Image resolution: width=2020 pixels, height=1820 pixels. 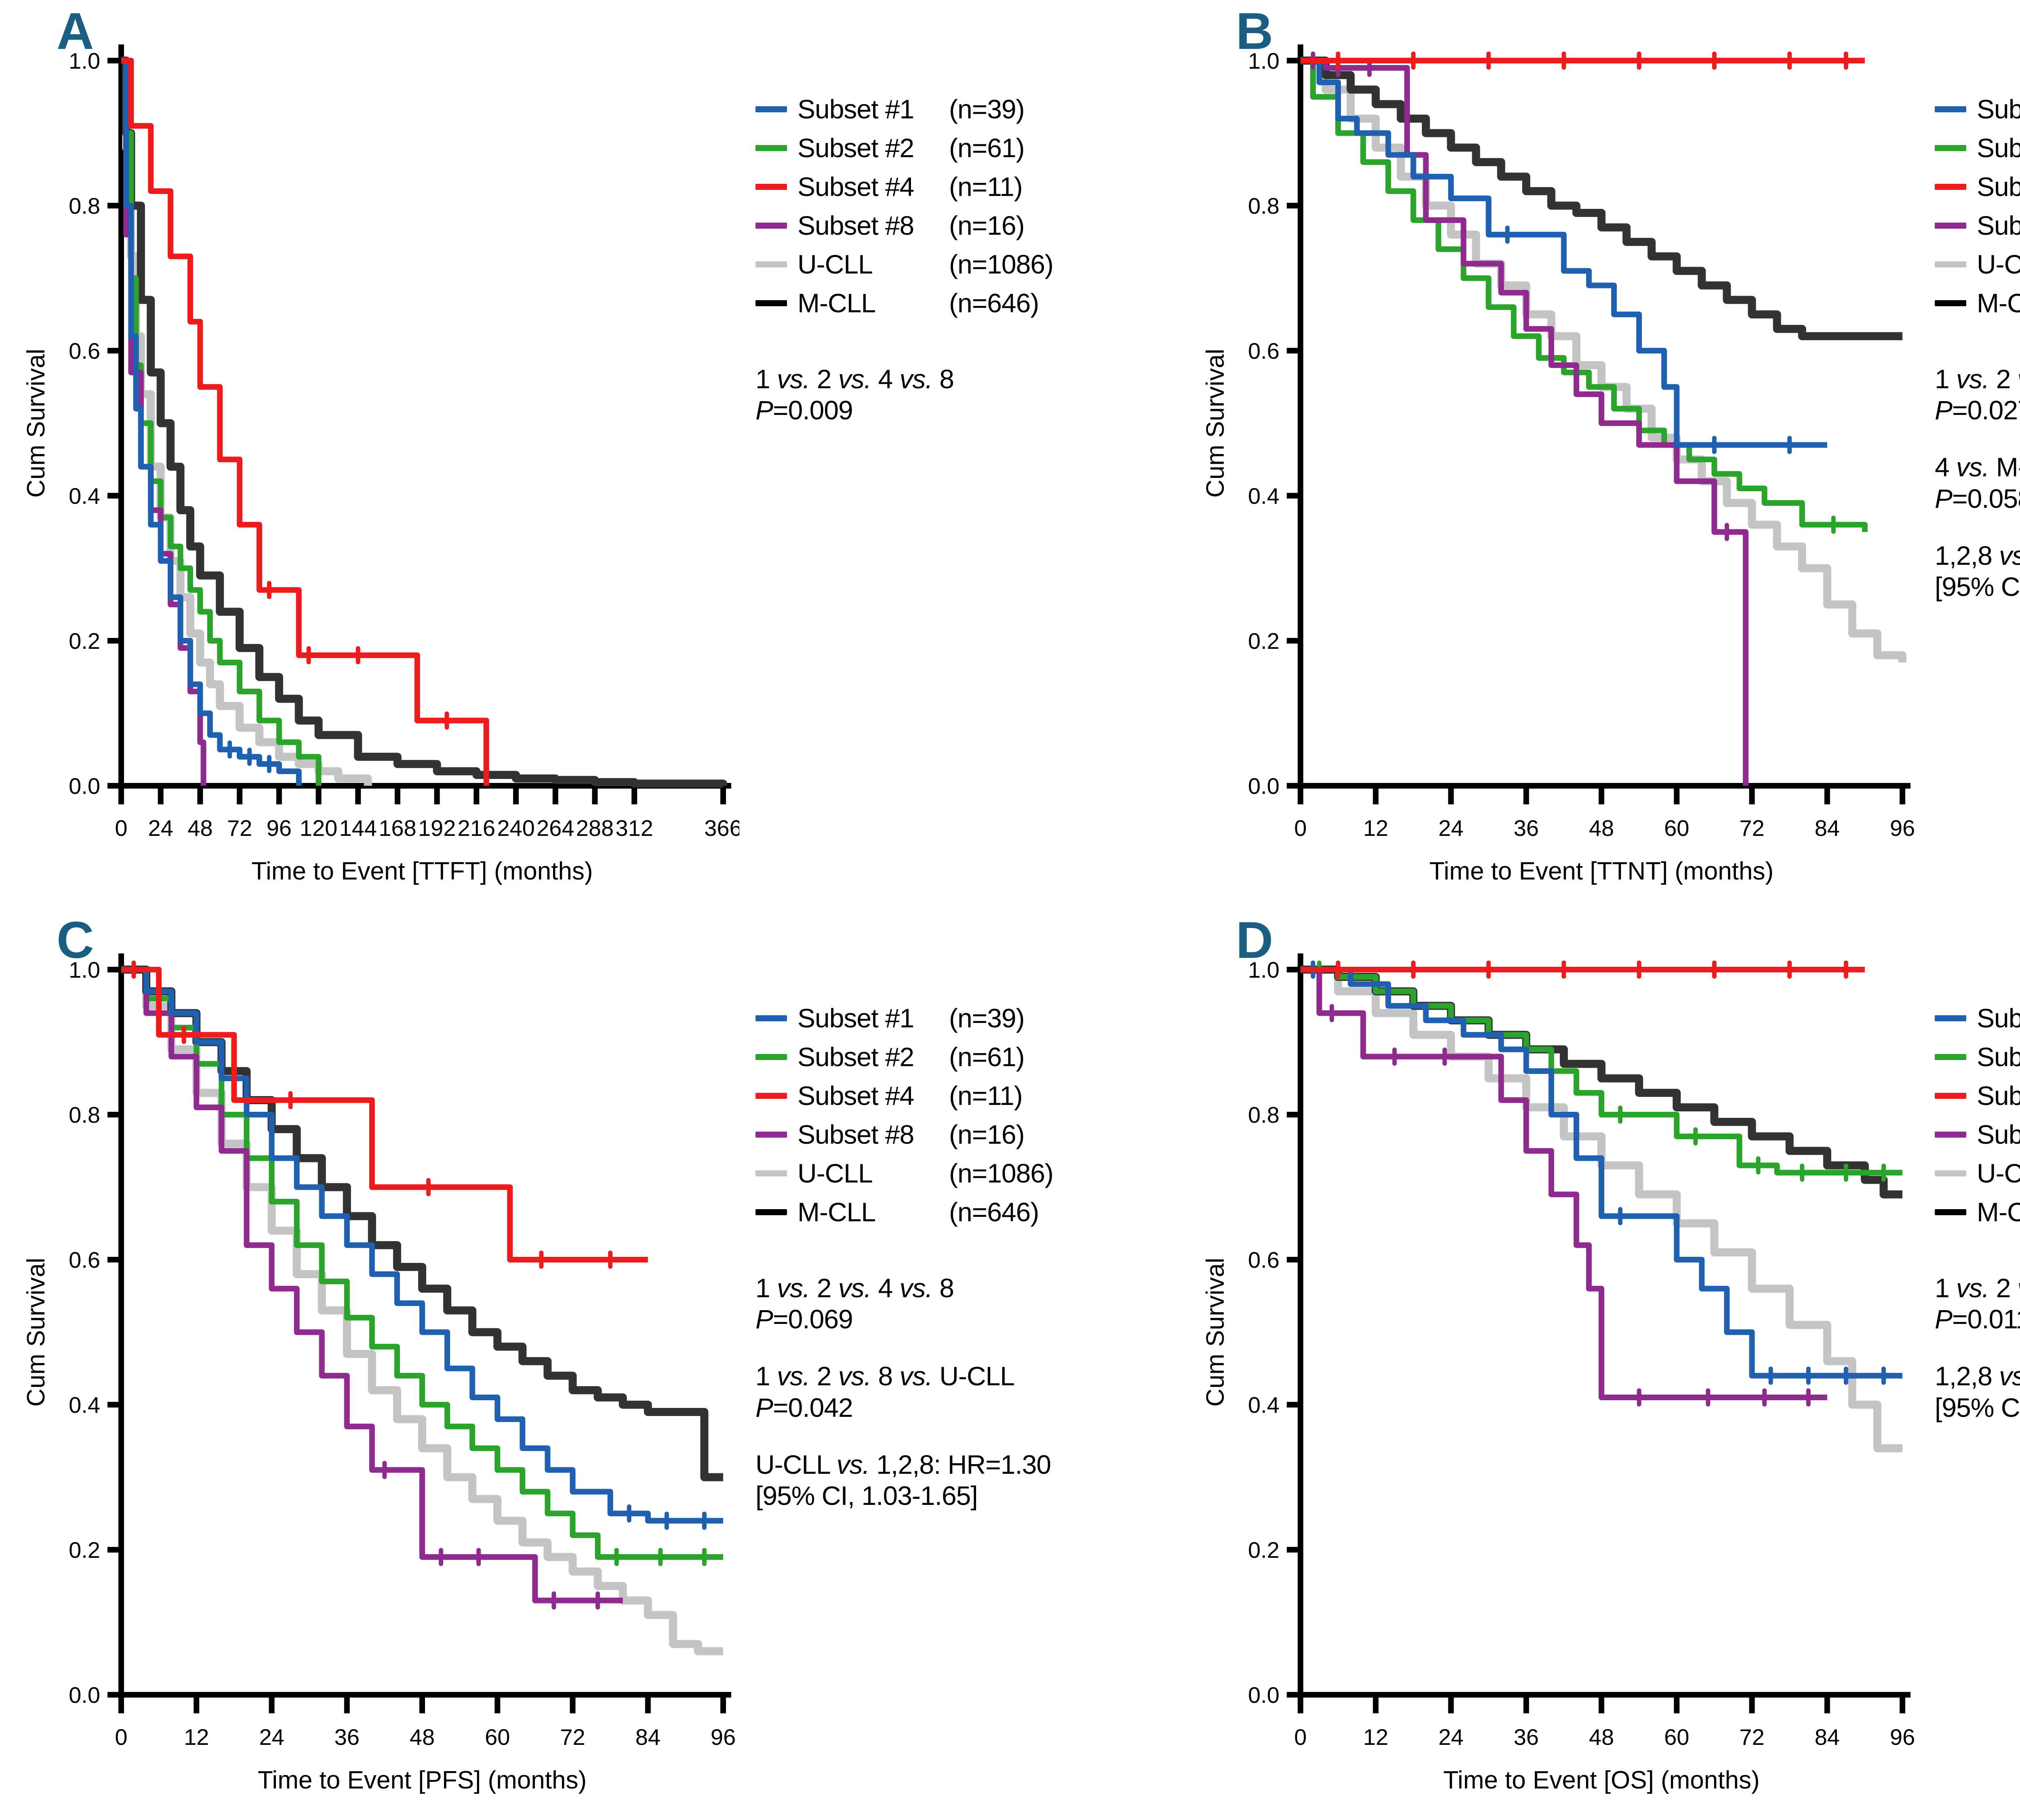 What do you see at coordinates (634, 828) in the screenshot?
I see `x-tick-label: 312` at bounding box center [634, 828].